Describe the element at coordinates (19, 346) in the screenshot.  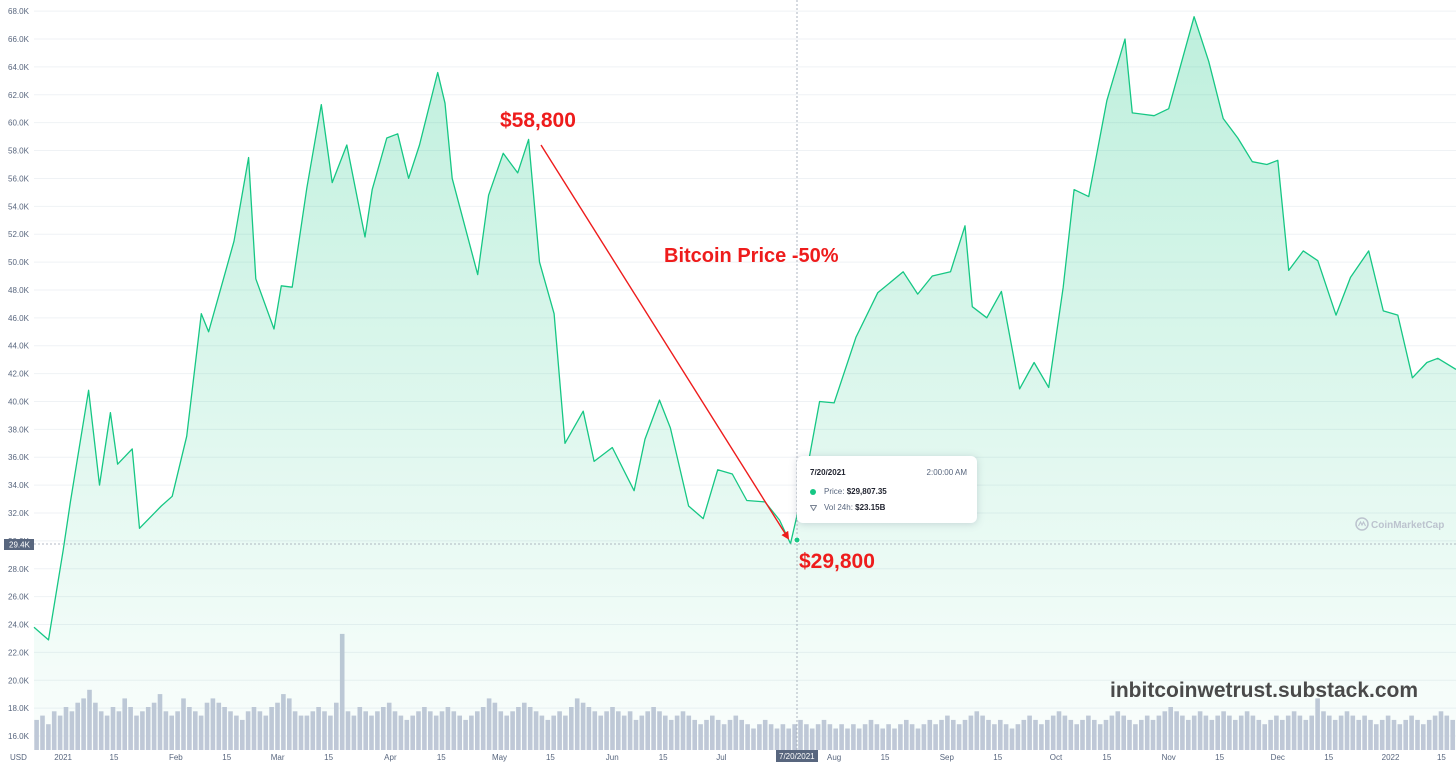
I see `y-tick-label: 44.0K` at that location.